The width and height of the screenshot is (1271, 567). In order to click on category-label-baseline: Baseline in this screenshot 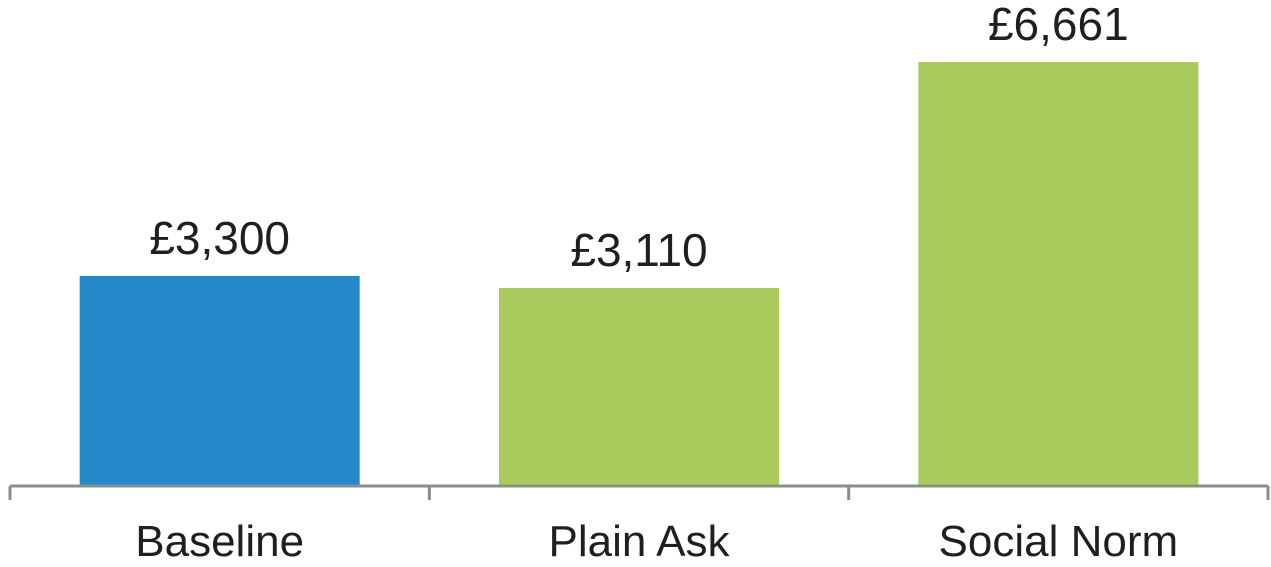, I will do `click(219, 541)`.